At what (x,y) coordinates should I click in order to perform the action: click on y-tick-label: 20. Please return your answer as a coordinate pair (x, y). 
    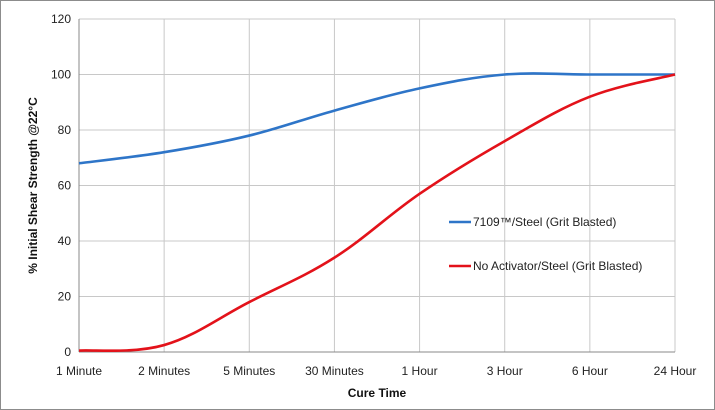
    Looking at the image, I should click on (65, 297).